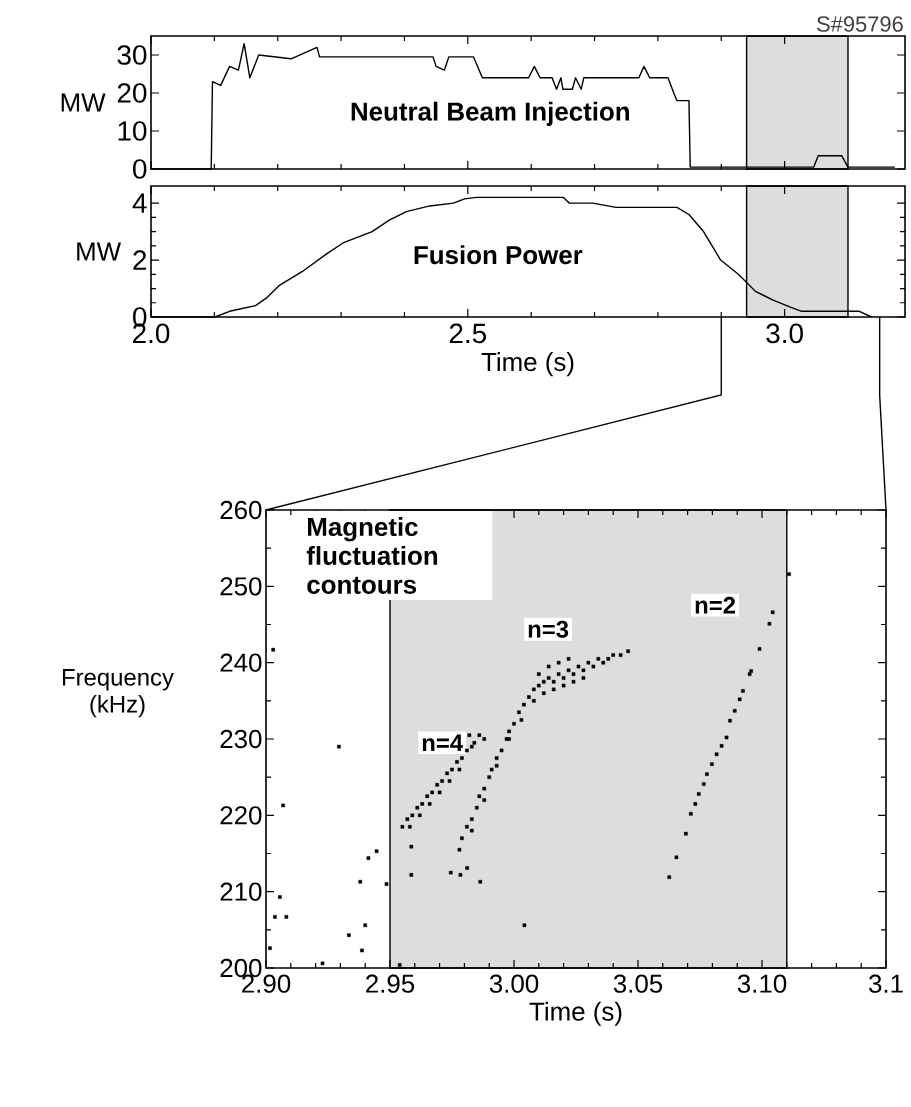  What do you see at coordinates (140, 260) in the screenshot?
I see `y-tick-label: 2` at bounding box center [140, 260].